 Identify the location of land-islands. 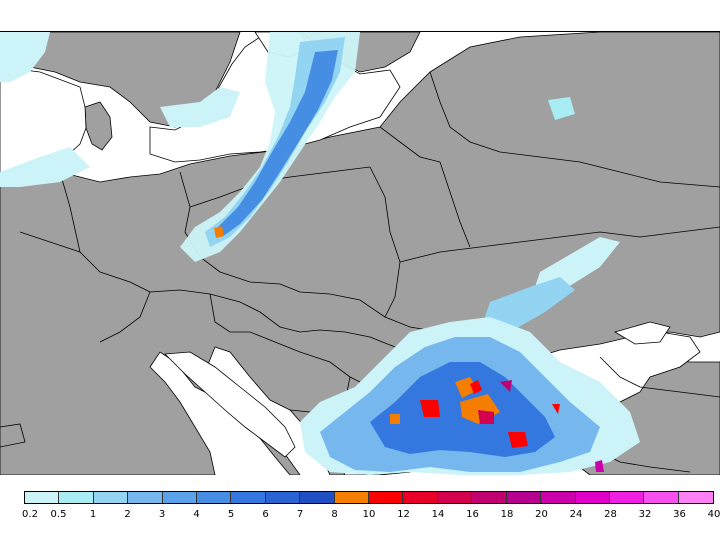
(13, 435).